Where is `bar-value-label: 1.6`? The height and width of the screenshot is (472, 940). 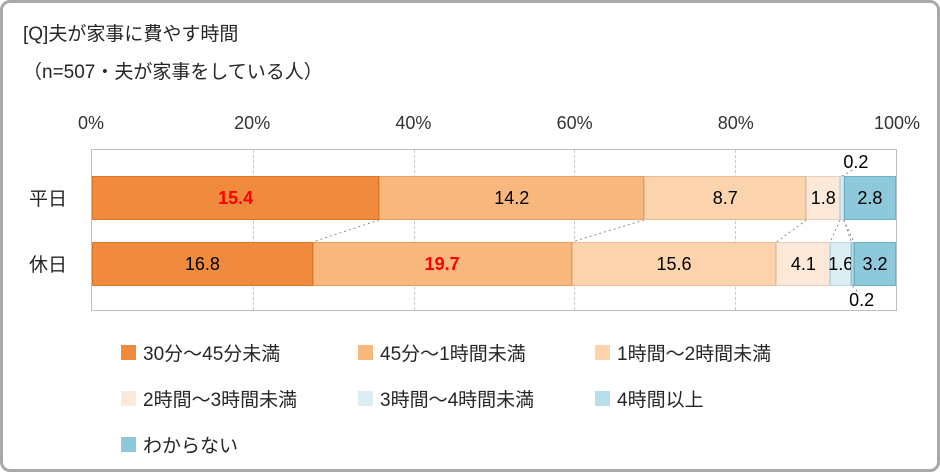
bar-value-label: 1.6 is located at coordinates (841, 263).